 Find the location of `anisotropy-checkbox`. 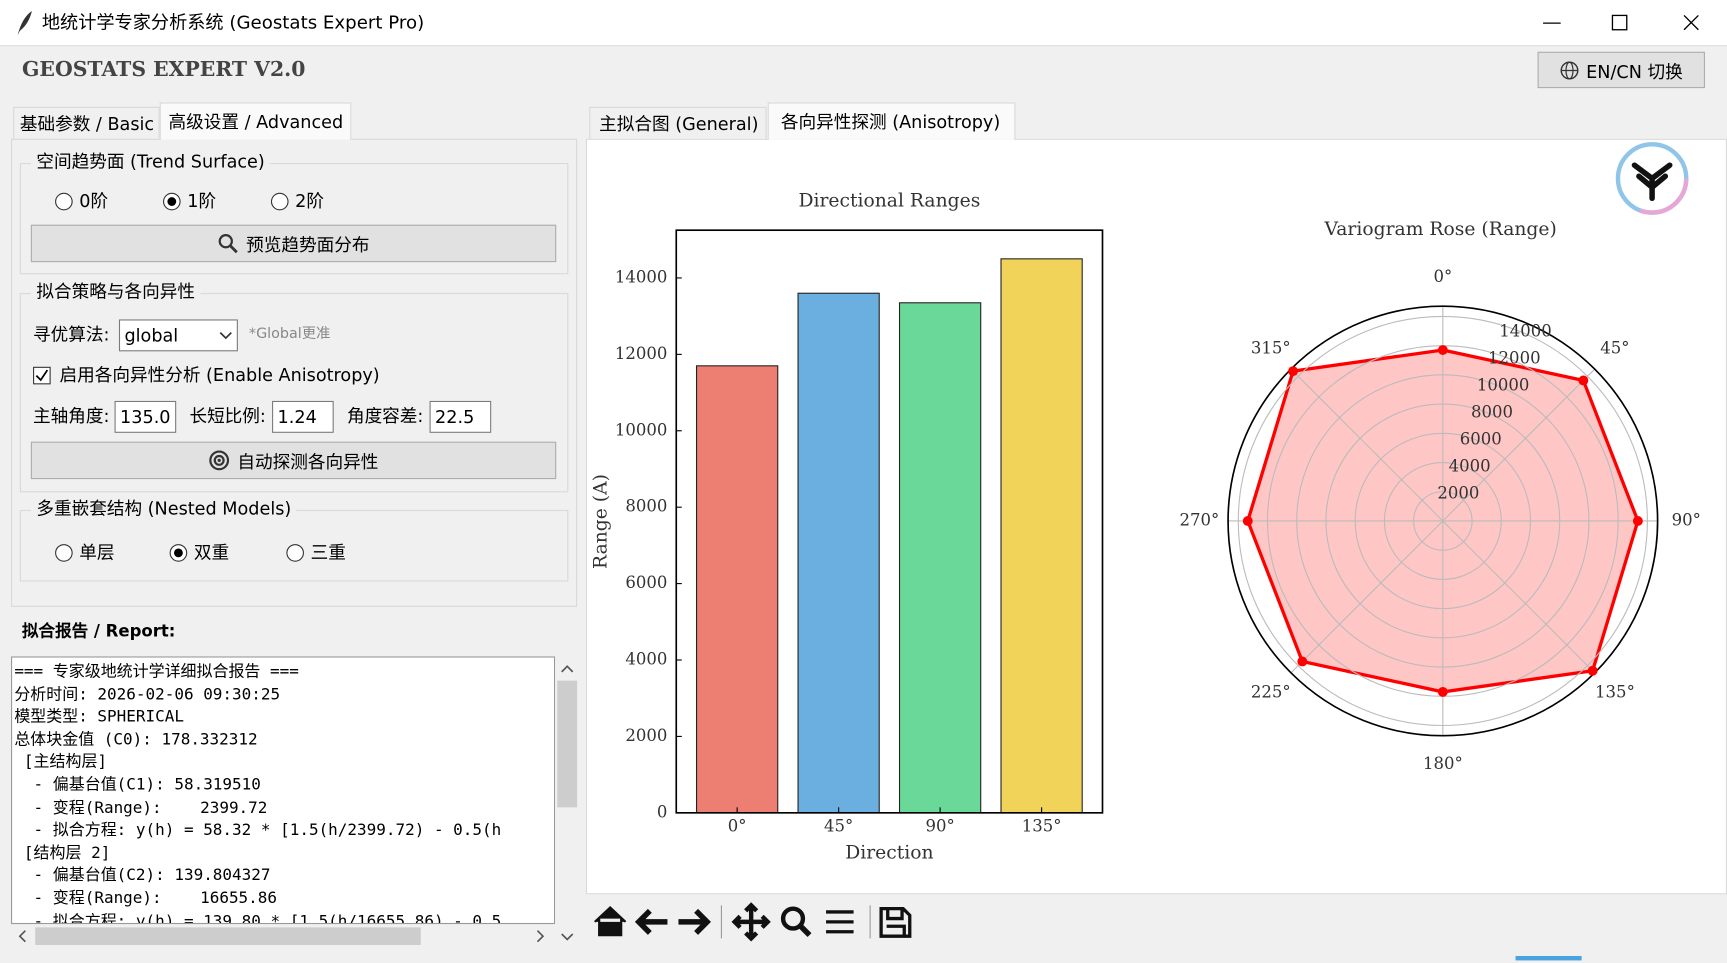

anisotropy-checkbox is located at coordinates (42, 375).